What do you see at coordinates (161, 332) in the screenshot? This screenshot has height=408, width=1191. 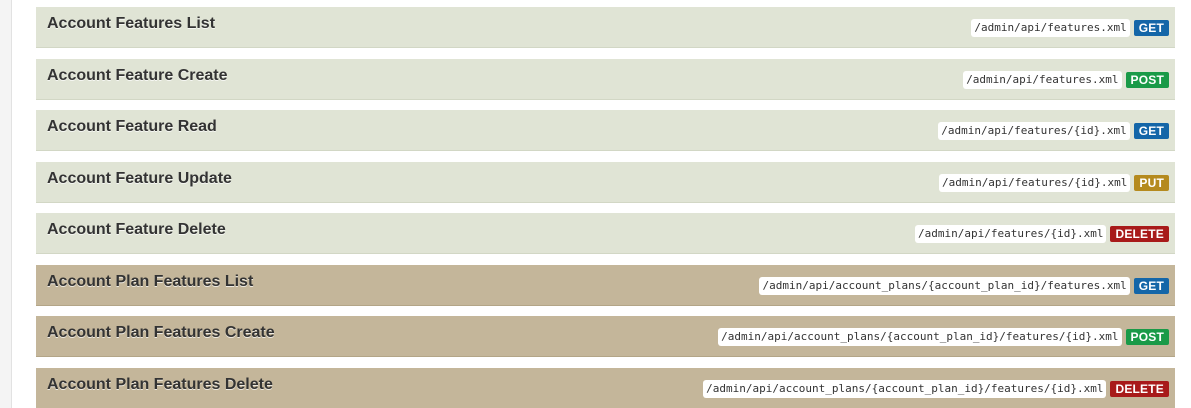 I see `endpoint-title: Account Plan Features Create` at bounding box center [161, 332].